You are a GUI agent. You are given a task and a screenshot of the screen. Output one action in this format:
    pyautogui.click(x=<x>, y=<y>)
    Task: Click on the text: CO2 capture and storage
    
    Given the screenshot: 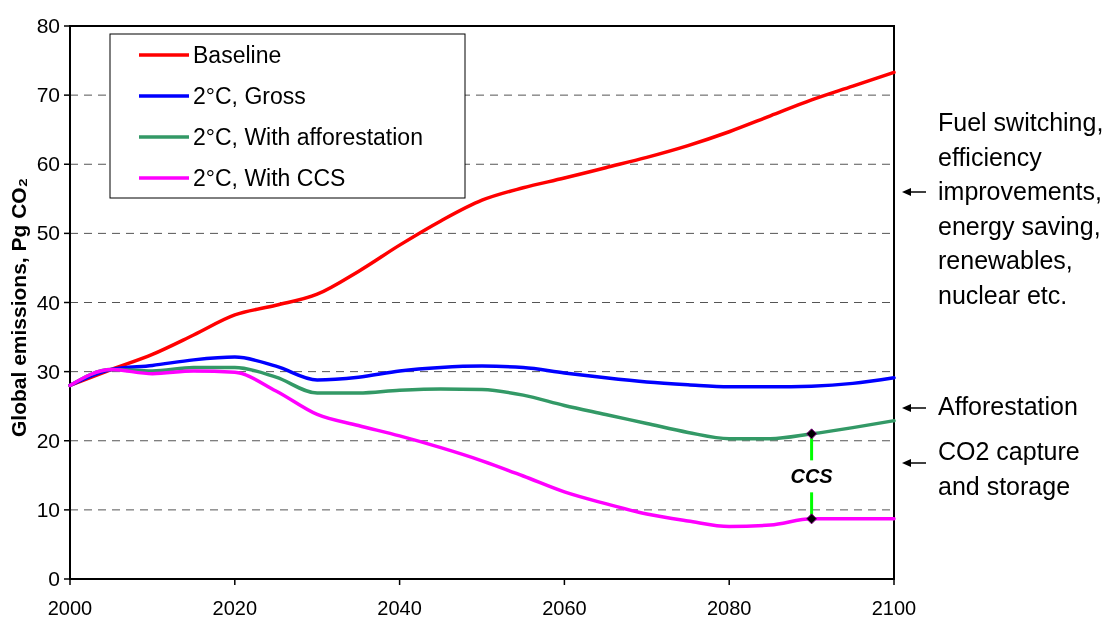 What is the action you would take?
    pyautogui.click(x=1009, y=468)
    